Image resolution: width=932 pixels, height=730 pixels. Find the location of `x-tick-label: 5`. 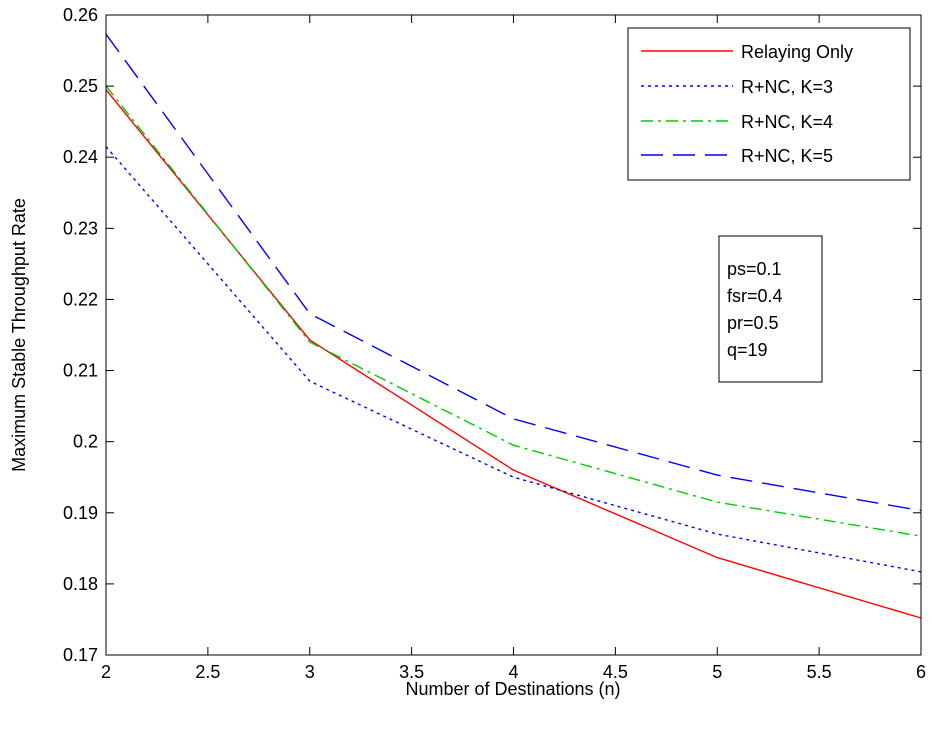

x-tick-label: 5 is located at coordinates (717, 672).